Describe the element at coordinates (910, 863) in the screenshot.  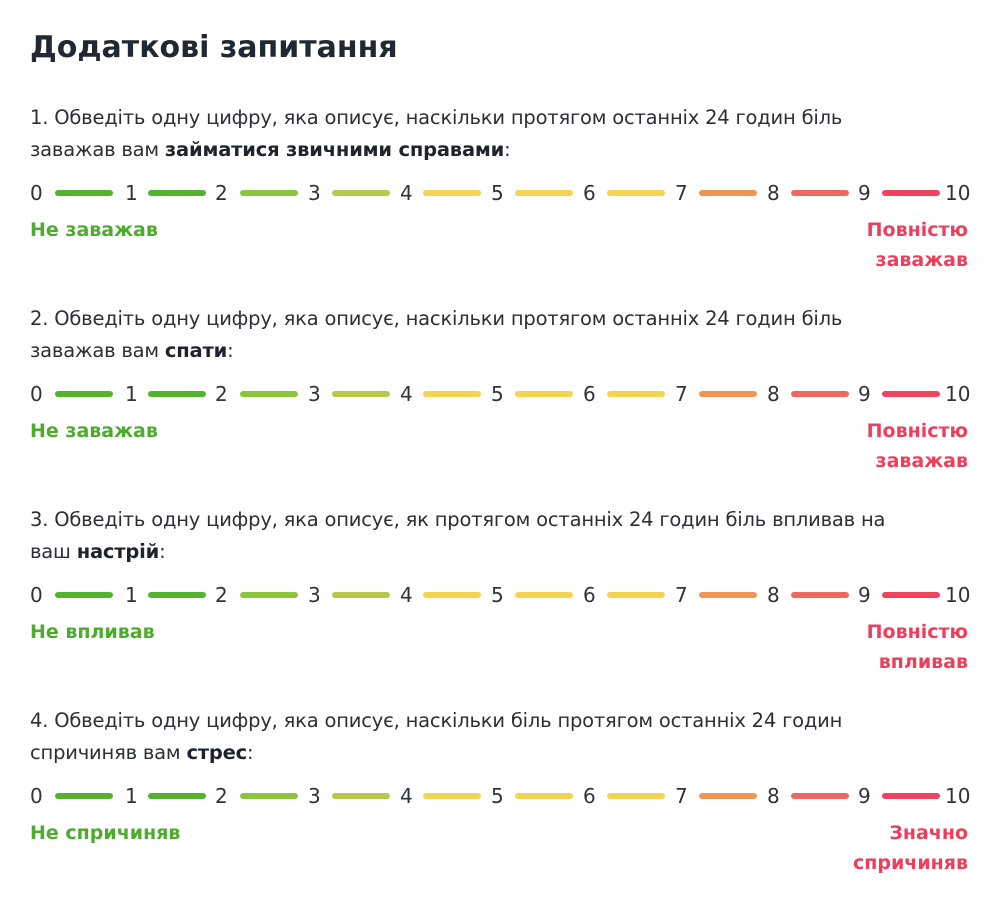
I see `scale-max-label-line-2: спричиняв` at that location.